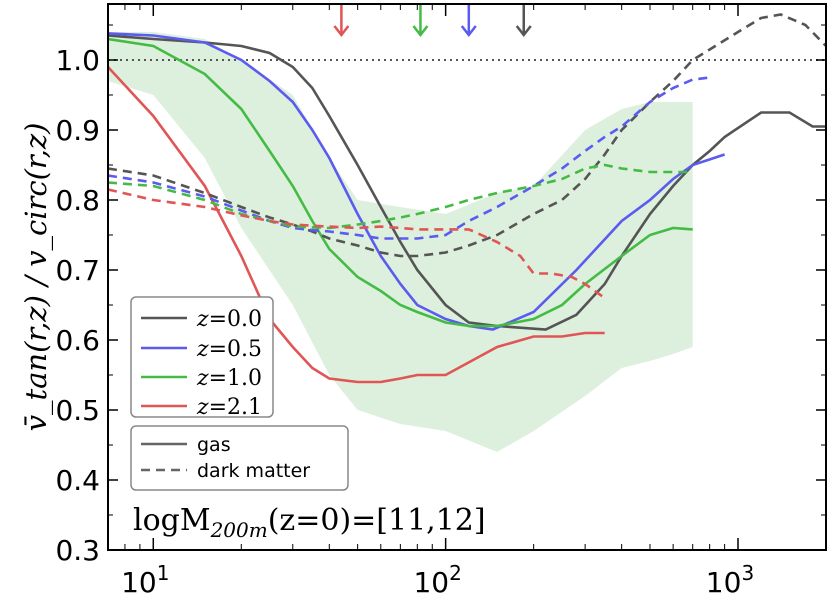  What do you see at coordinates (77, 410) in the screenshot?
I see `ytick-label-2: 0.5` at bounding box center [77, 410].